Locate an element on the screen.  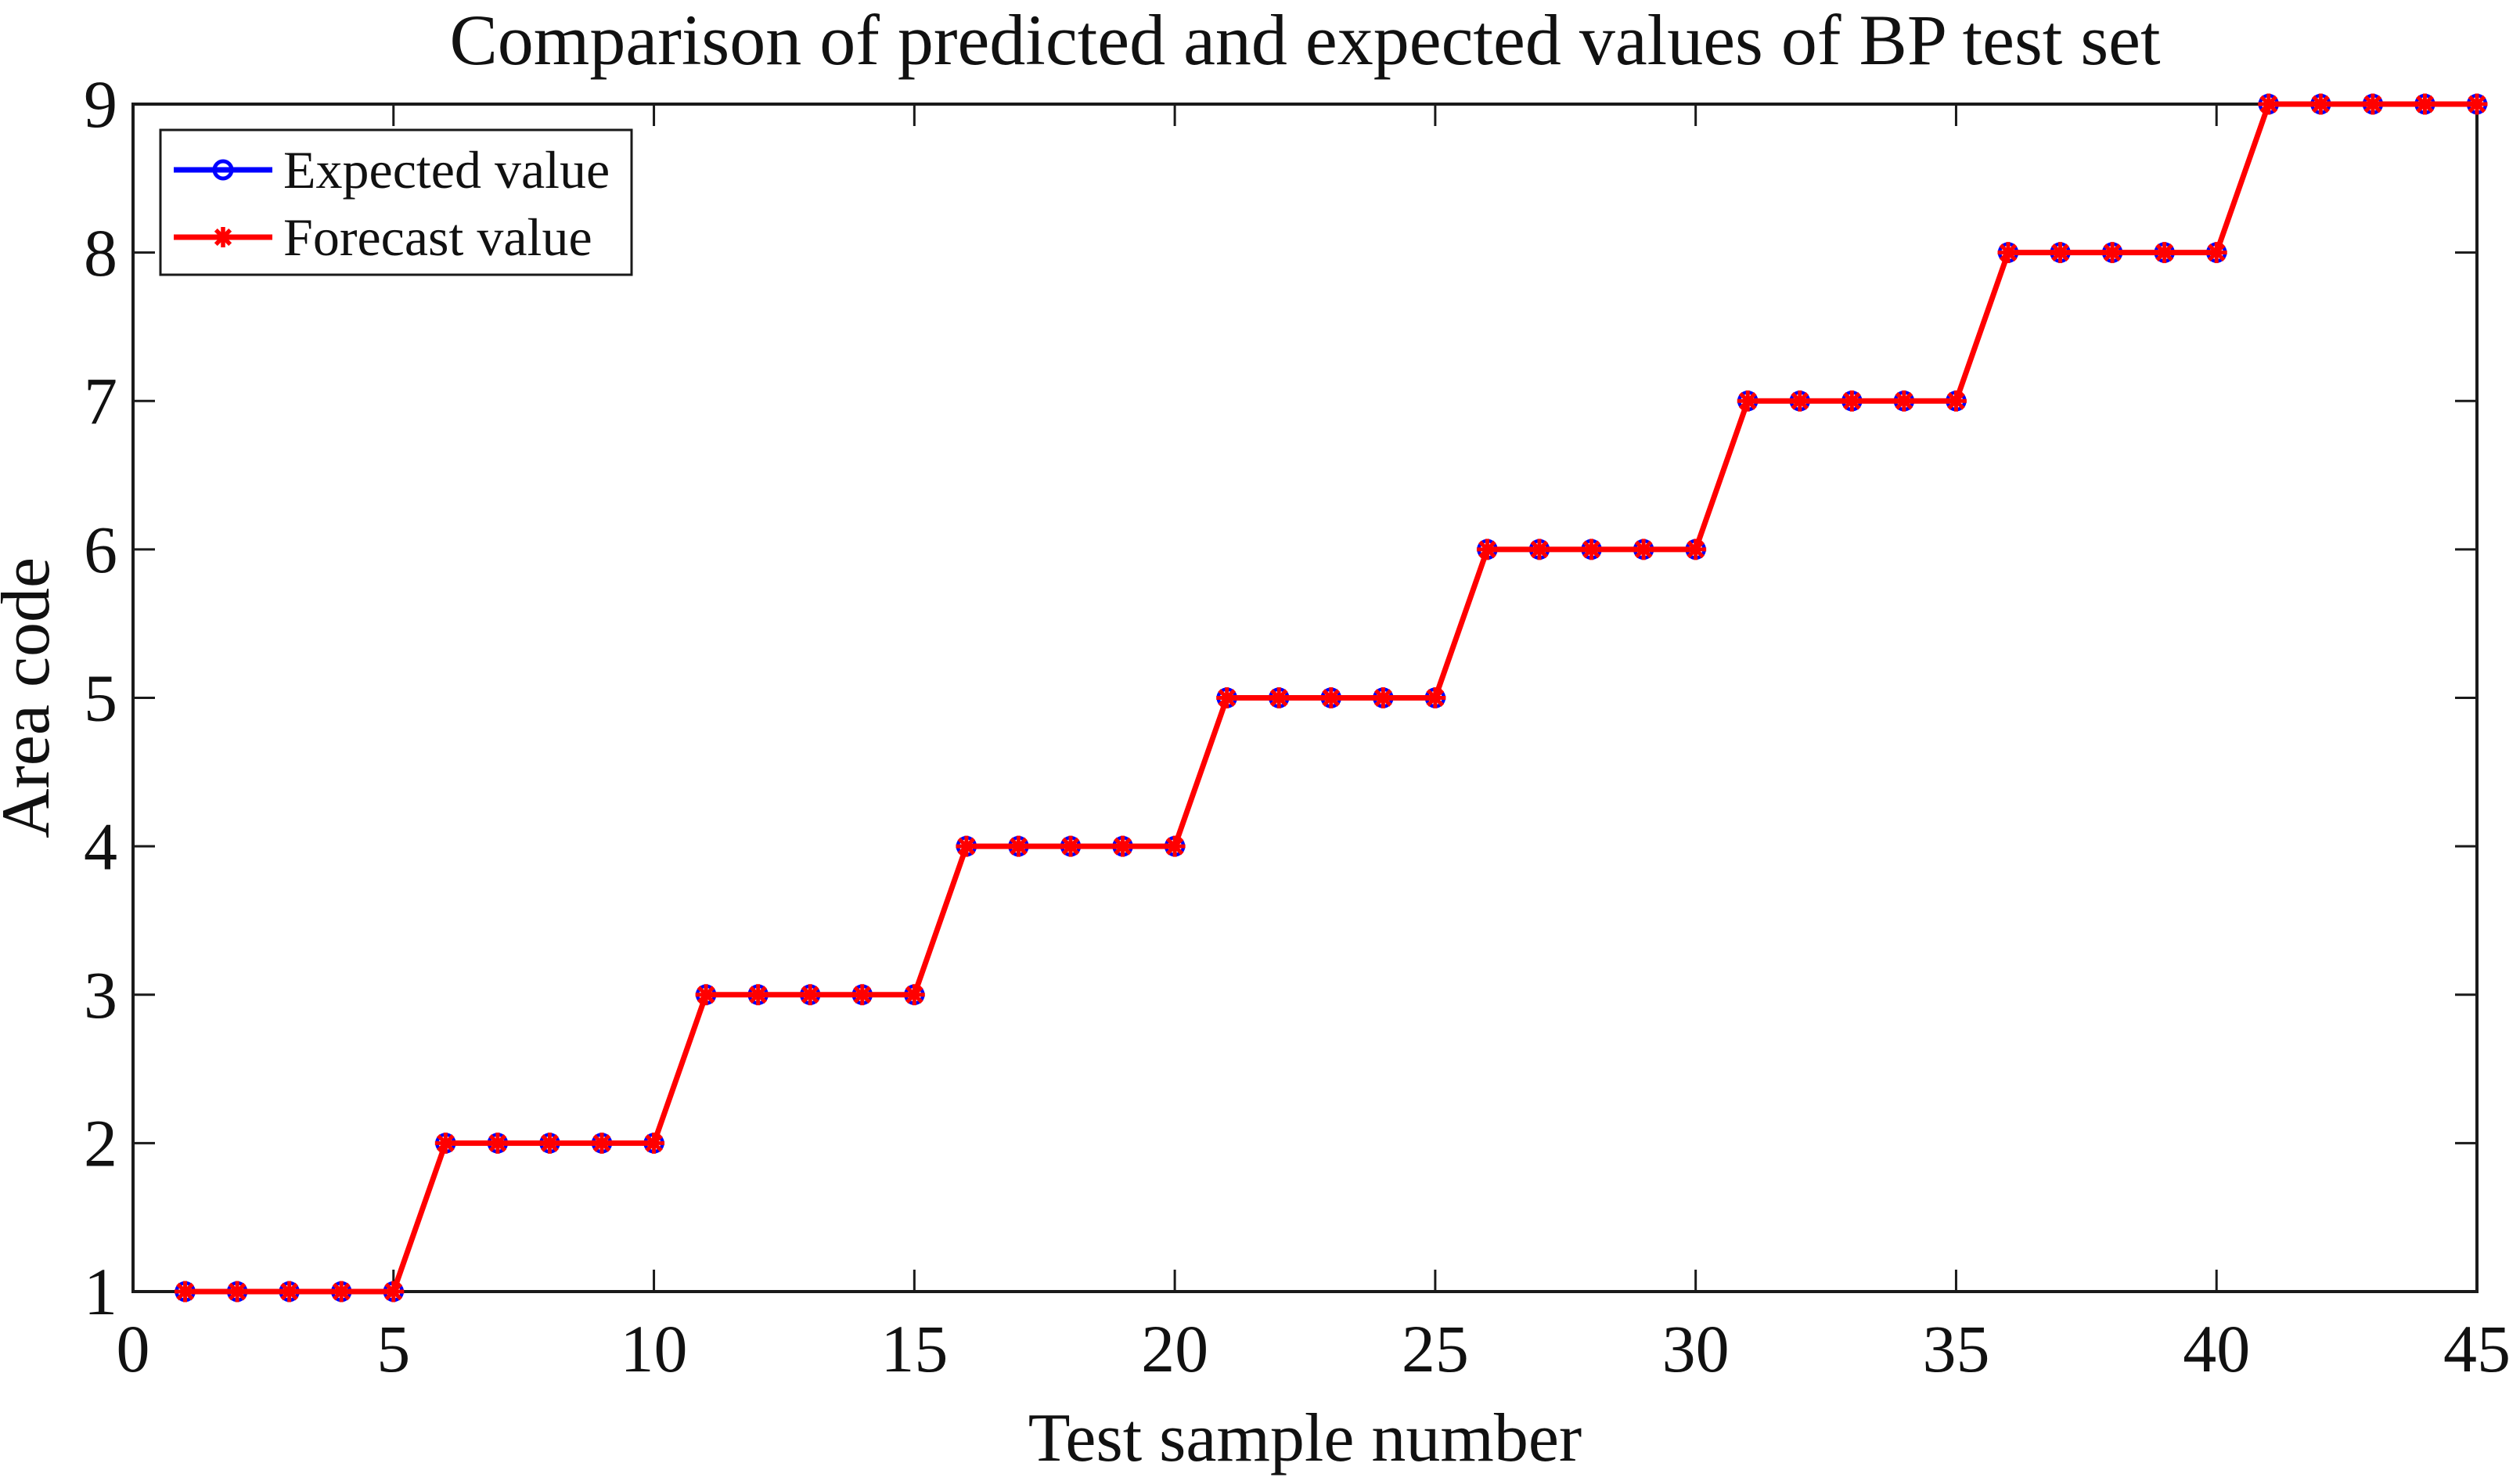
legend: Expected value Forecast value is located at coordinates (396, 202).